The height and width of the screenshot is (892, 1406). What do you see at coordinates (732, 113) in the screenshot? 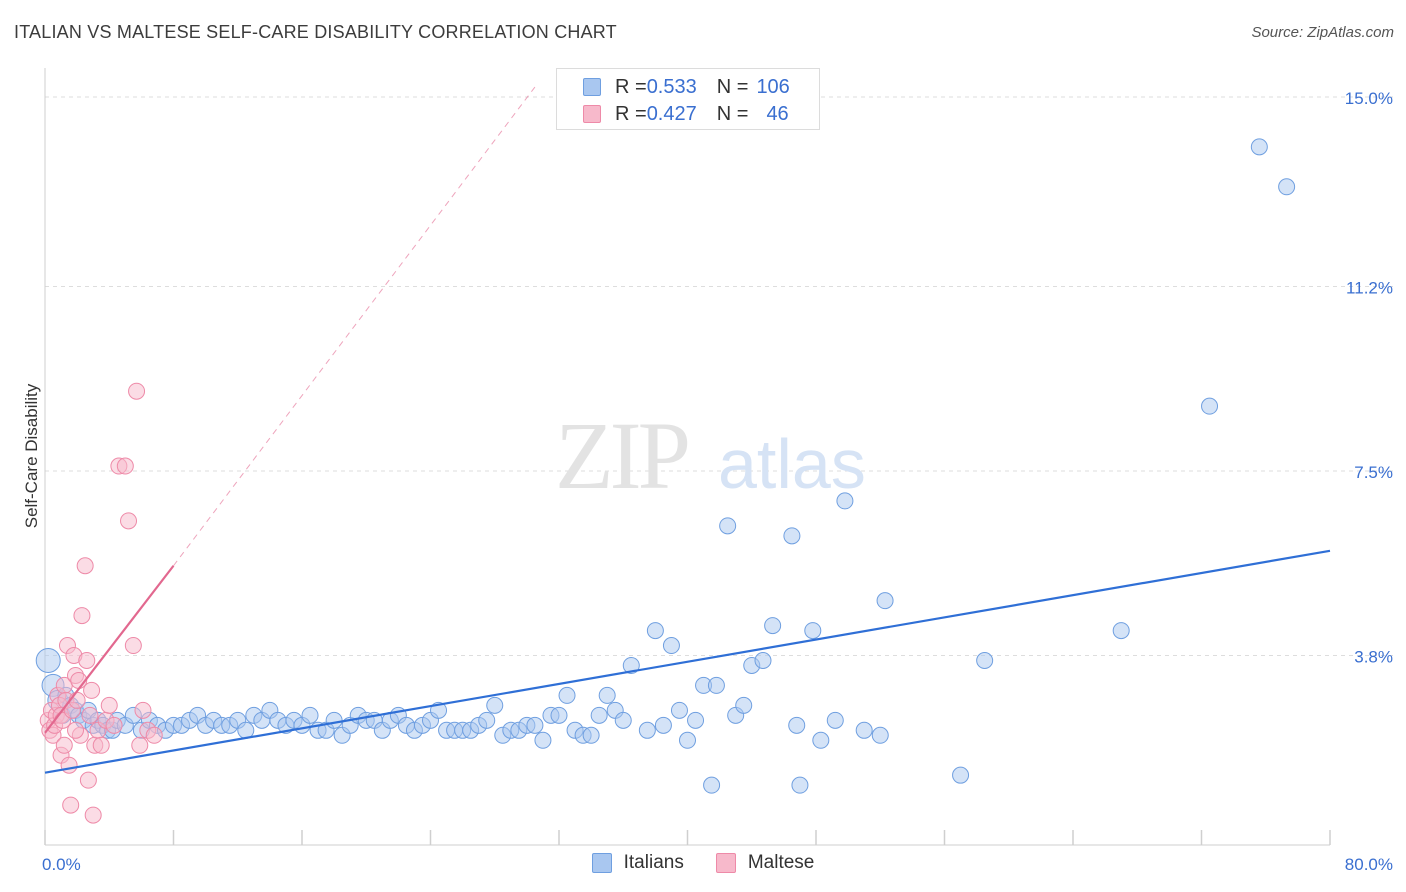
I see `maltese-n-label: N =` at bounding box center [732, 113].